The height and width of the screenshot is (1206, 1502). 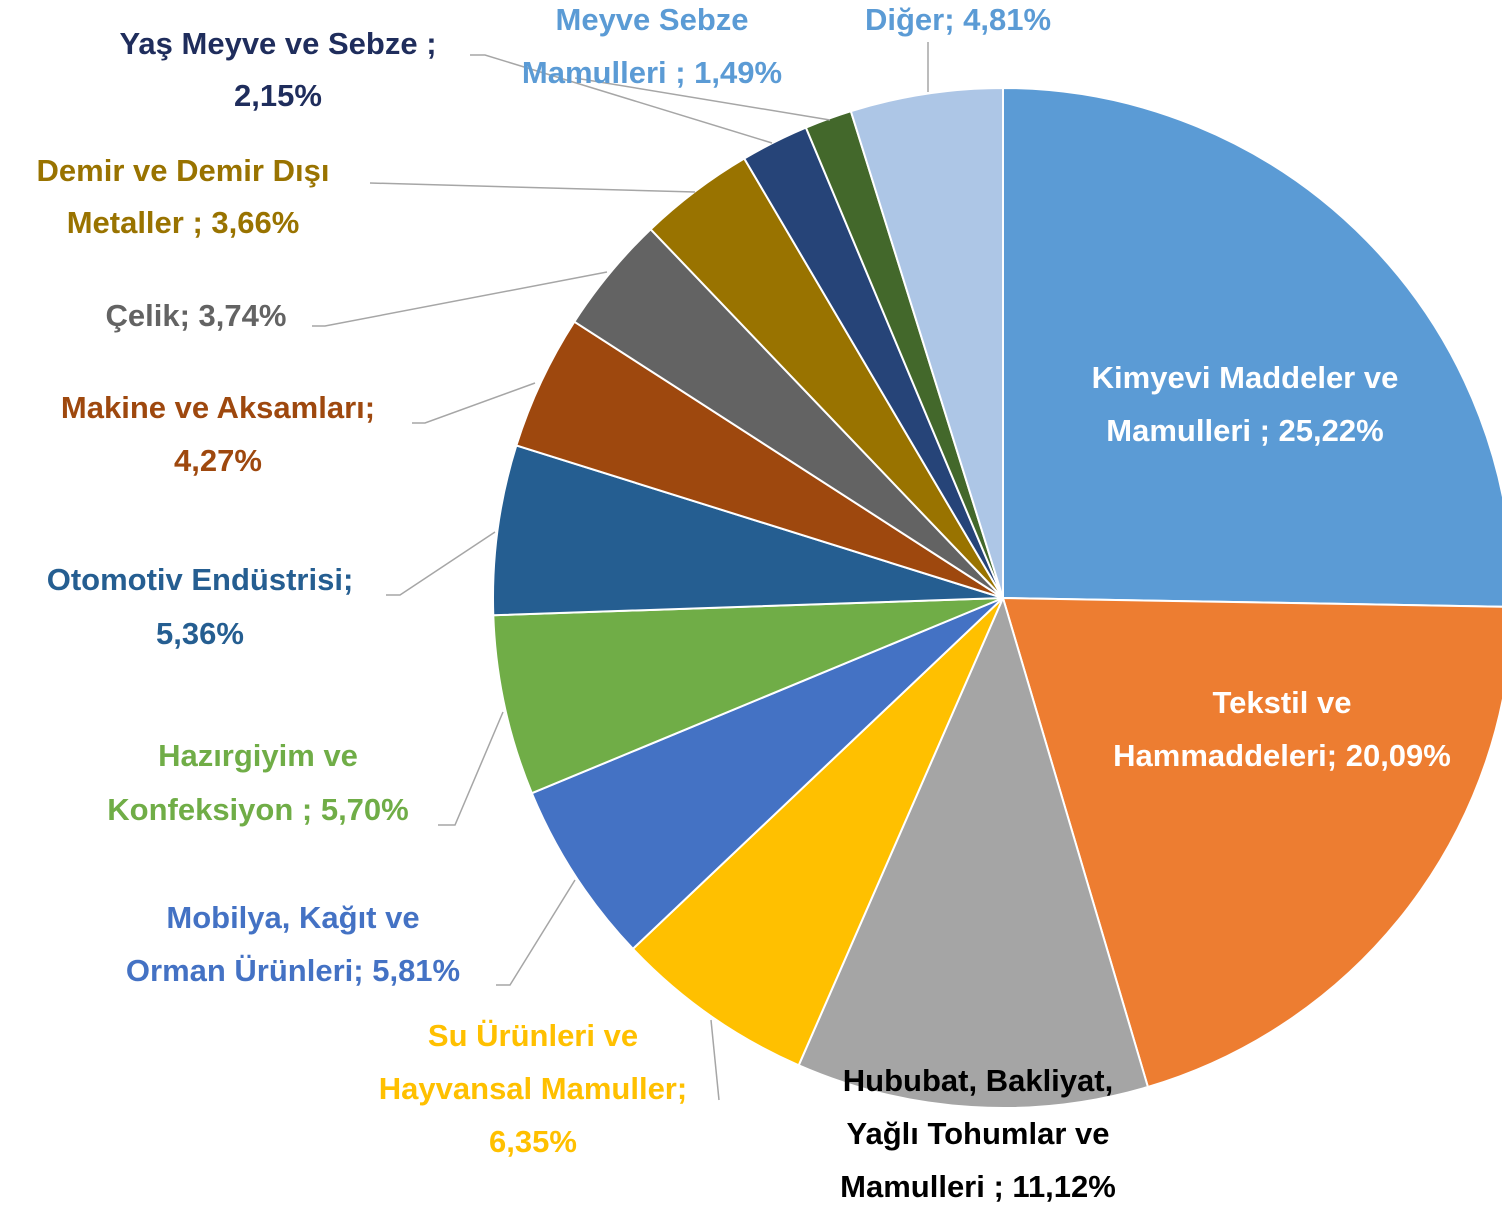 I want to click on data-label-line: 5,36%, so click(x=200, y=633).